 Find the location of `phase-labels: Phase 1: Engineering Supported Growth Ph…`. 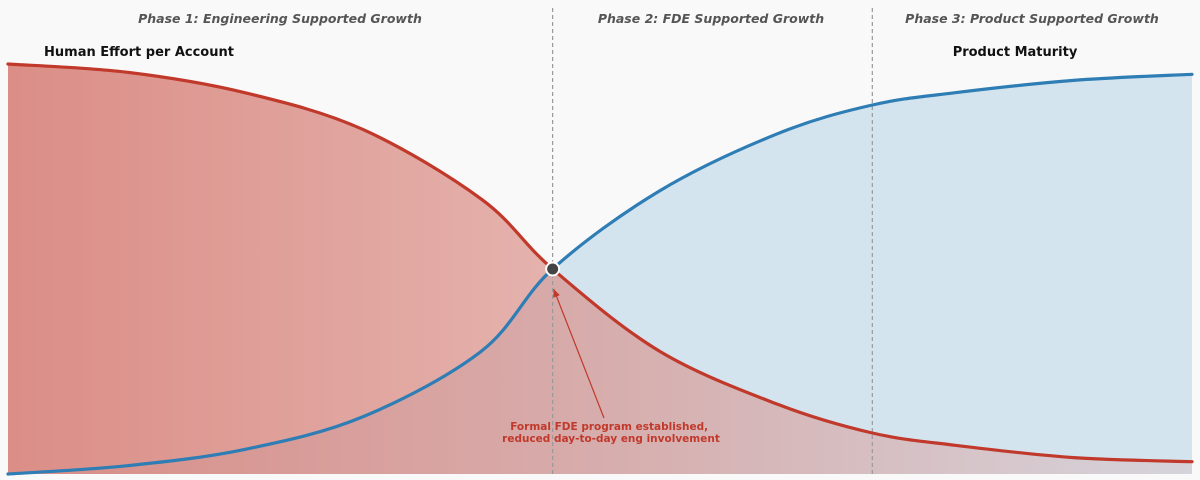

phase-labels: Phase 1: Engineering Supported Growth Ph… is located at coordinates (648, 18).